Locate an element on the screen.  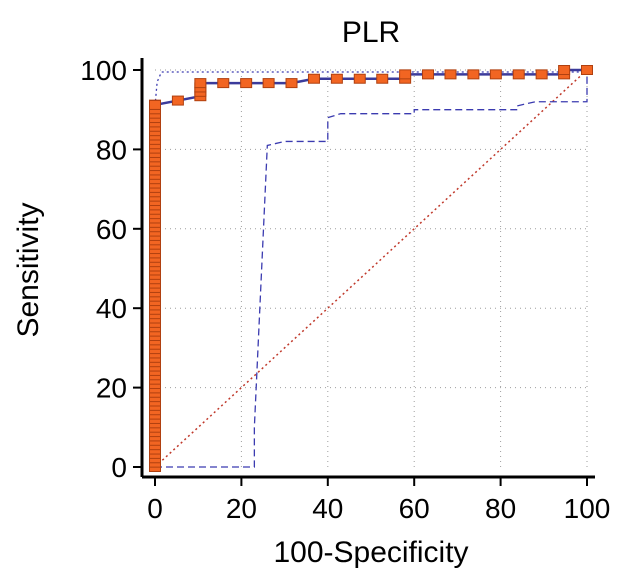
y-tick-label-3: 60 is located at coordinates (111, 229).